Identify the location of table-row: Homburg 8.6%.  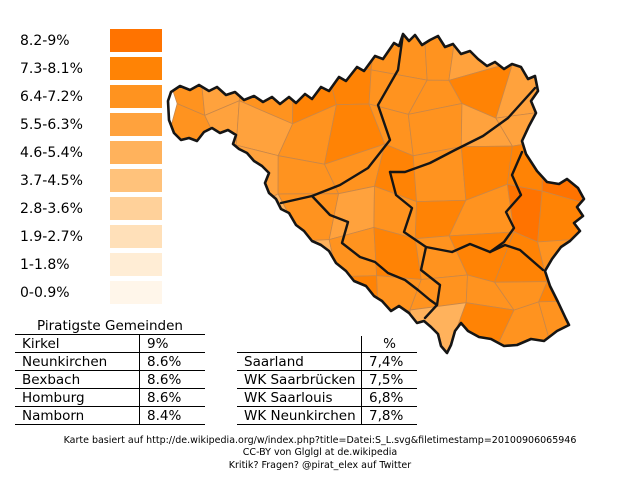
(110, 397).